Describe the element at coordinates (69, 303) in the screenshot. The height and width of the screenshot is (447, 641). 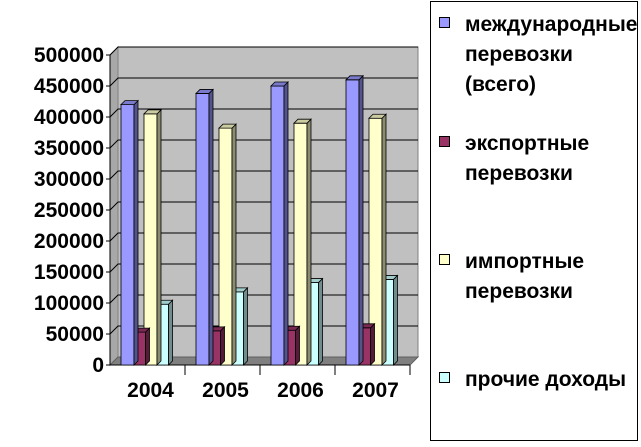
I see `y-tick-label: 100000` at that location.